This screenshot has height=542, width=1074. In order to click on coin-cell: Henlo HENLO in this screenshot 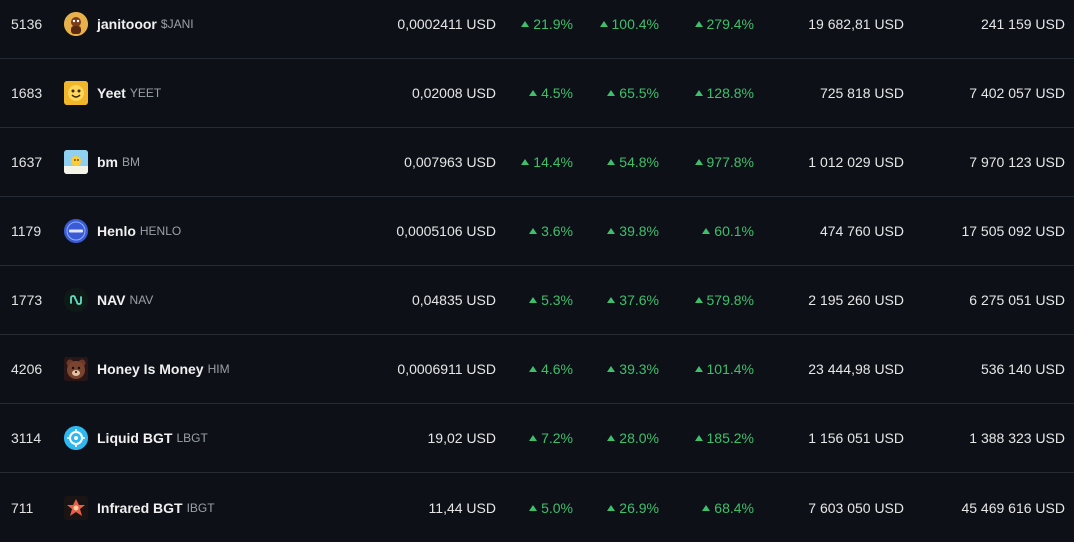, I will do `click(122, 231)`.